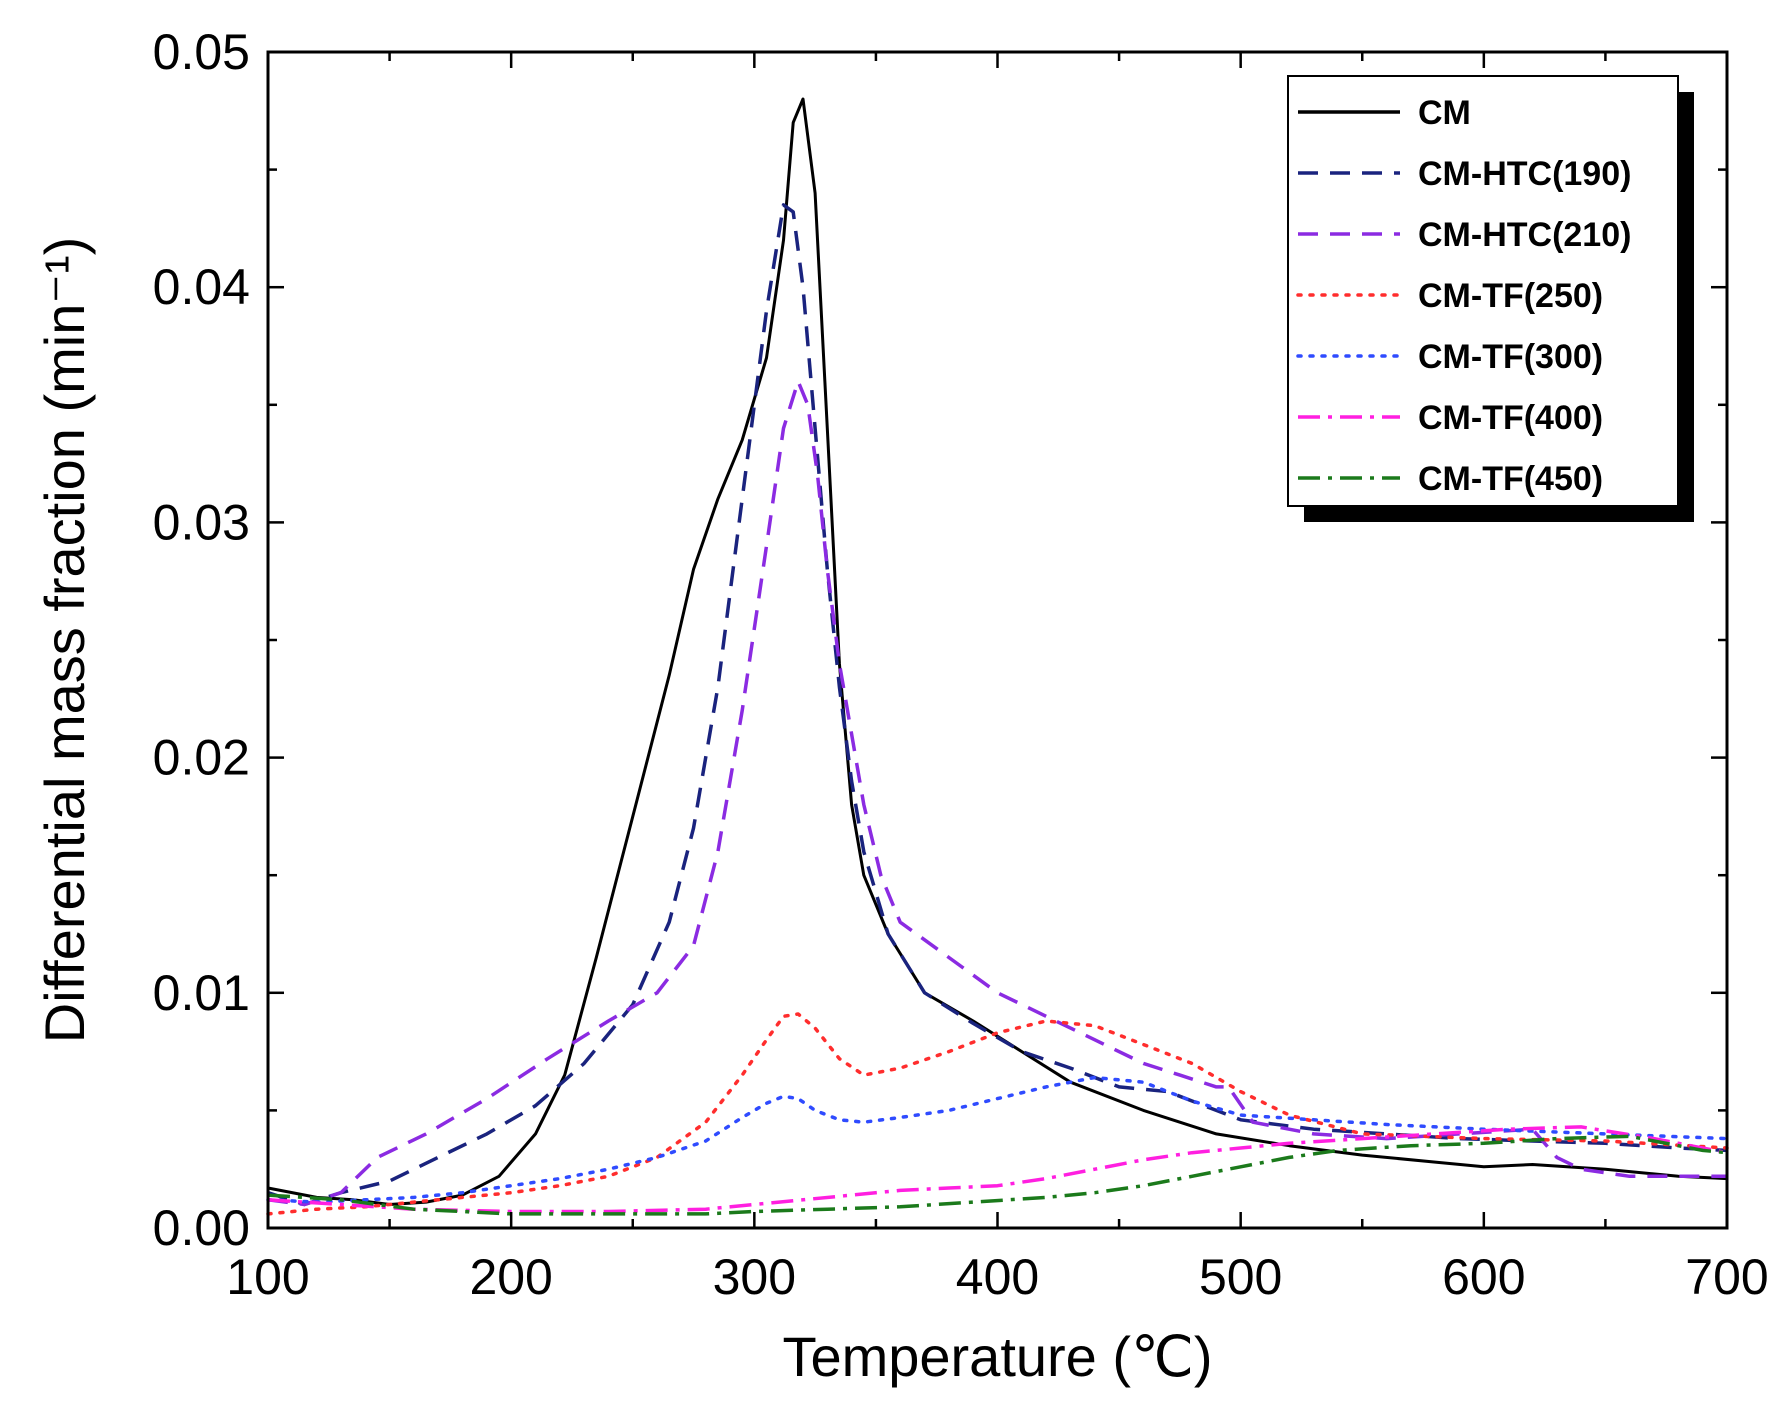 This screenshot has height=1416, width=1782. Describe the element at coordinates (1510, 418) in the screenshot. I see `legend-label: CM-TF(400)` at that location.